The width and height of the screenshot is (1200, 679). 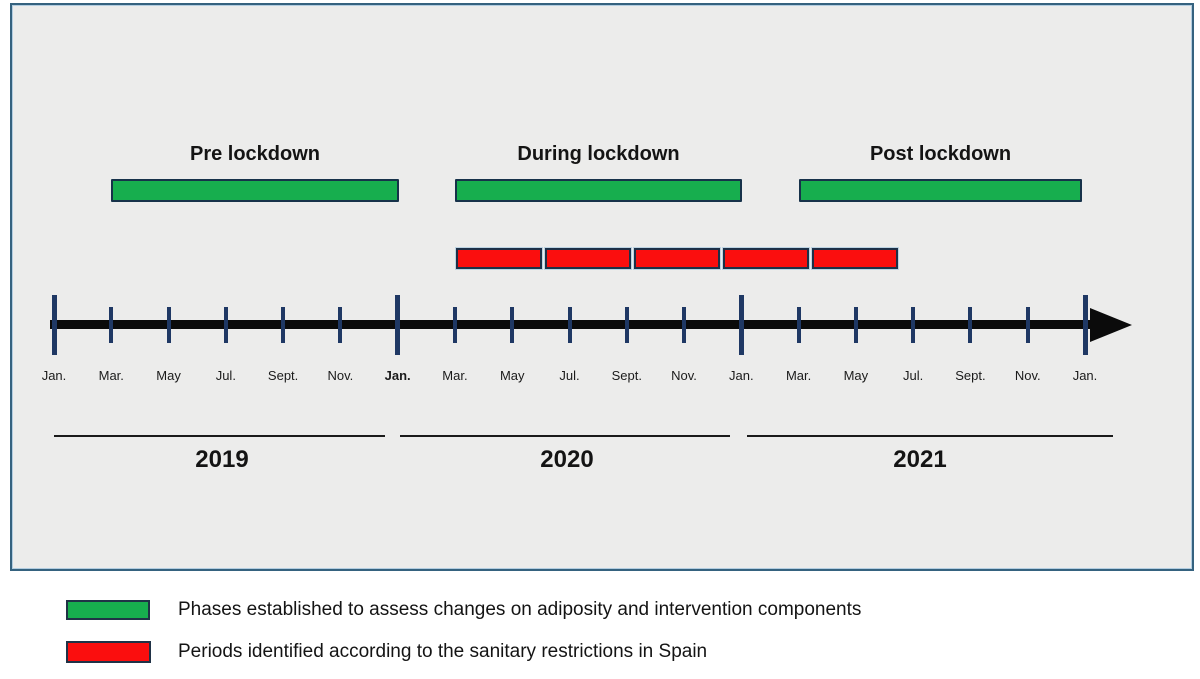 What do you see at coordinates (255, 154) in the screenshot?
I see `phase-label-pre-lockdown: Pre lockdown` at bounding box center [255, 154].